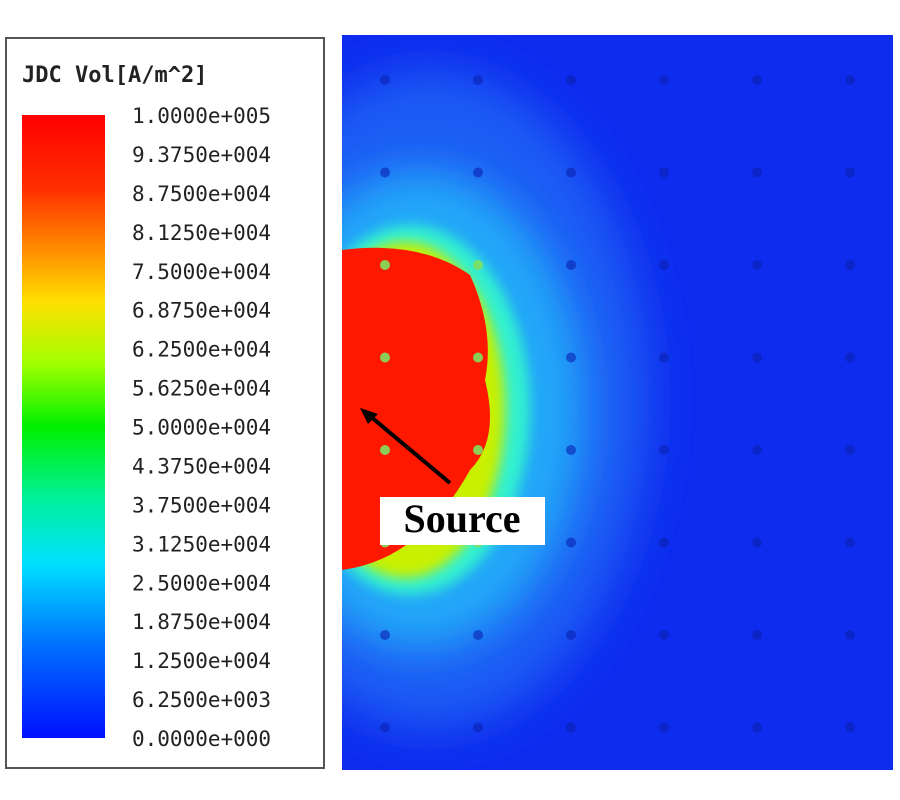 The height and width of the screenshot is (800, 900). What do you see at coordinates (201, 739) in the screenshot?
I see `legend-label: 0.0000e+000` at bounding box center [201, 739].